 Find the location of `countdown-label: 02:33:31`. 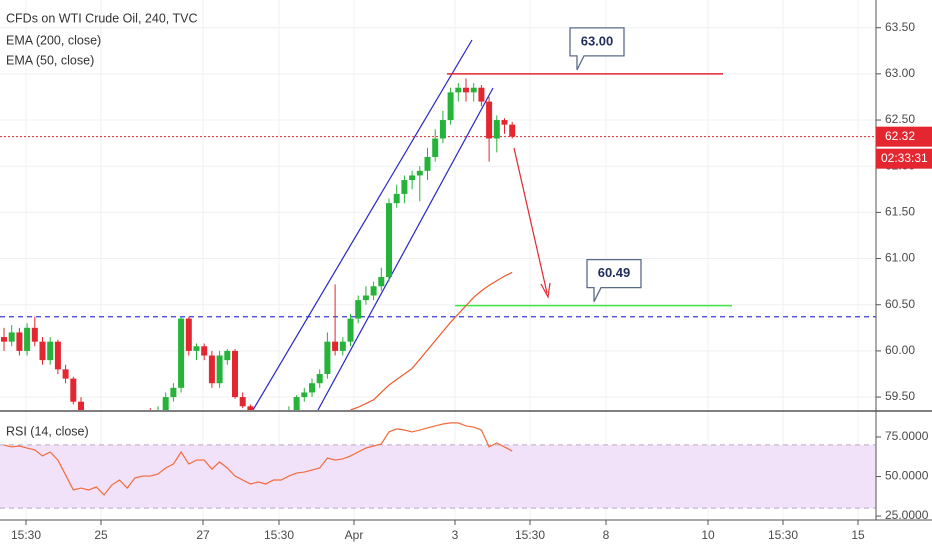

countdown-label: 02:33:31 is located at coordinates (904, 158).